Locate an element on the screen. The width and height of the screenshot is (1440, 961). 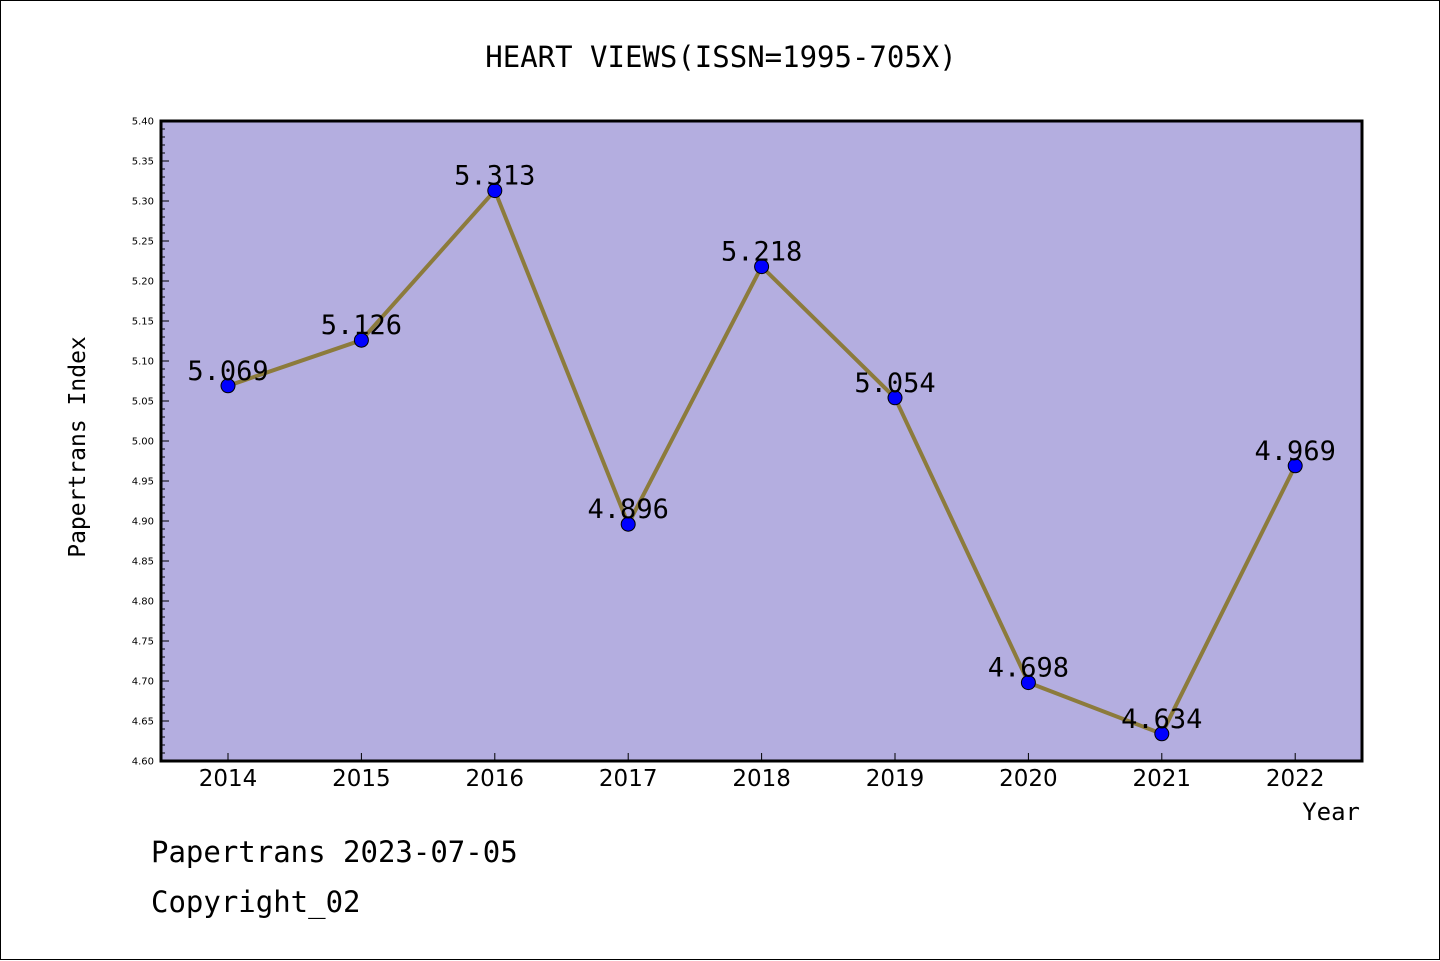
x-tick-label: 2022 is located at coordinates (1295, 779).